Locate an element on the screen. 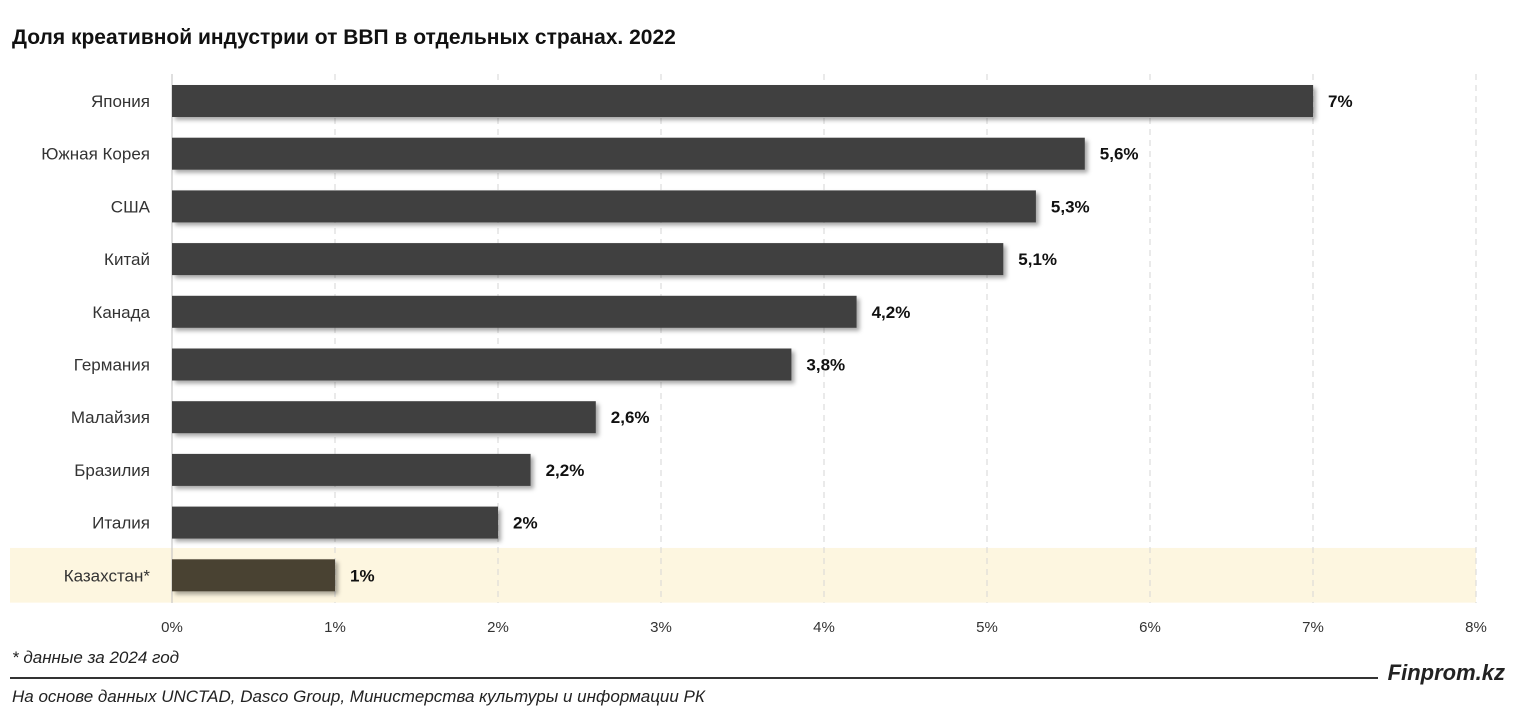 The width and height of the screenshot is (1515, 723). category-label: Южная Корея is located at coordinates (95, 154).